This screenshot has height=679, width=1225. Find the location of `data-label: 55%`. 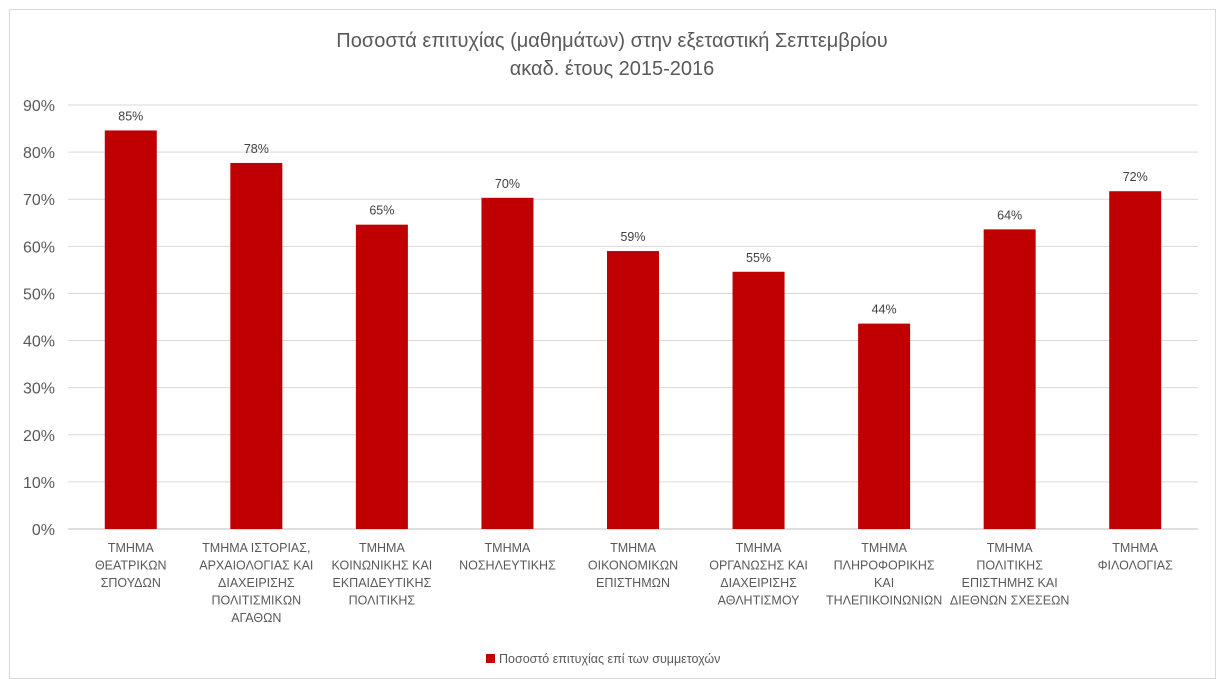

data-label: 55% is located at coordinates (758, 258).